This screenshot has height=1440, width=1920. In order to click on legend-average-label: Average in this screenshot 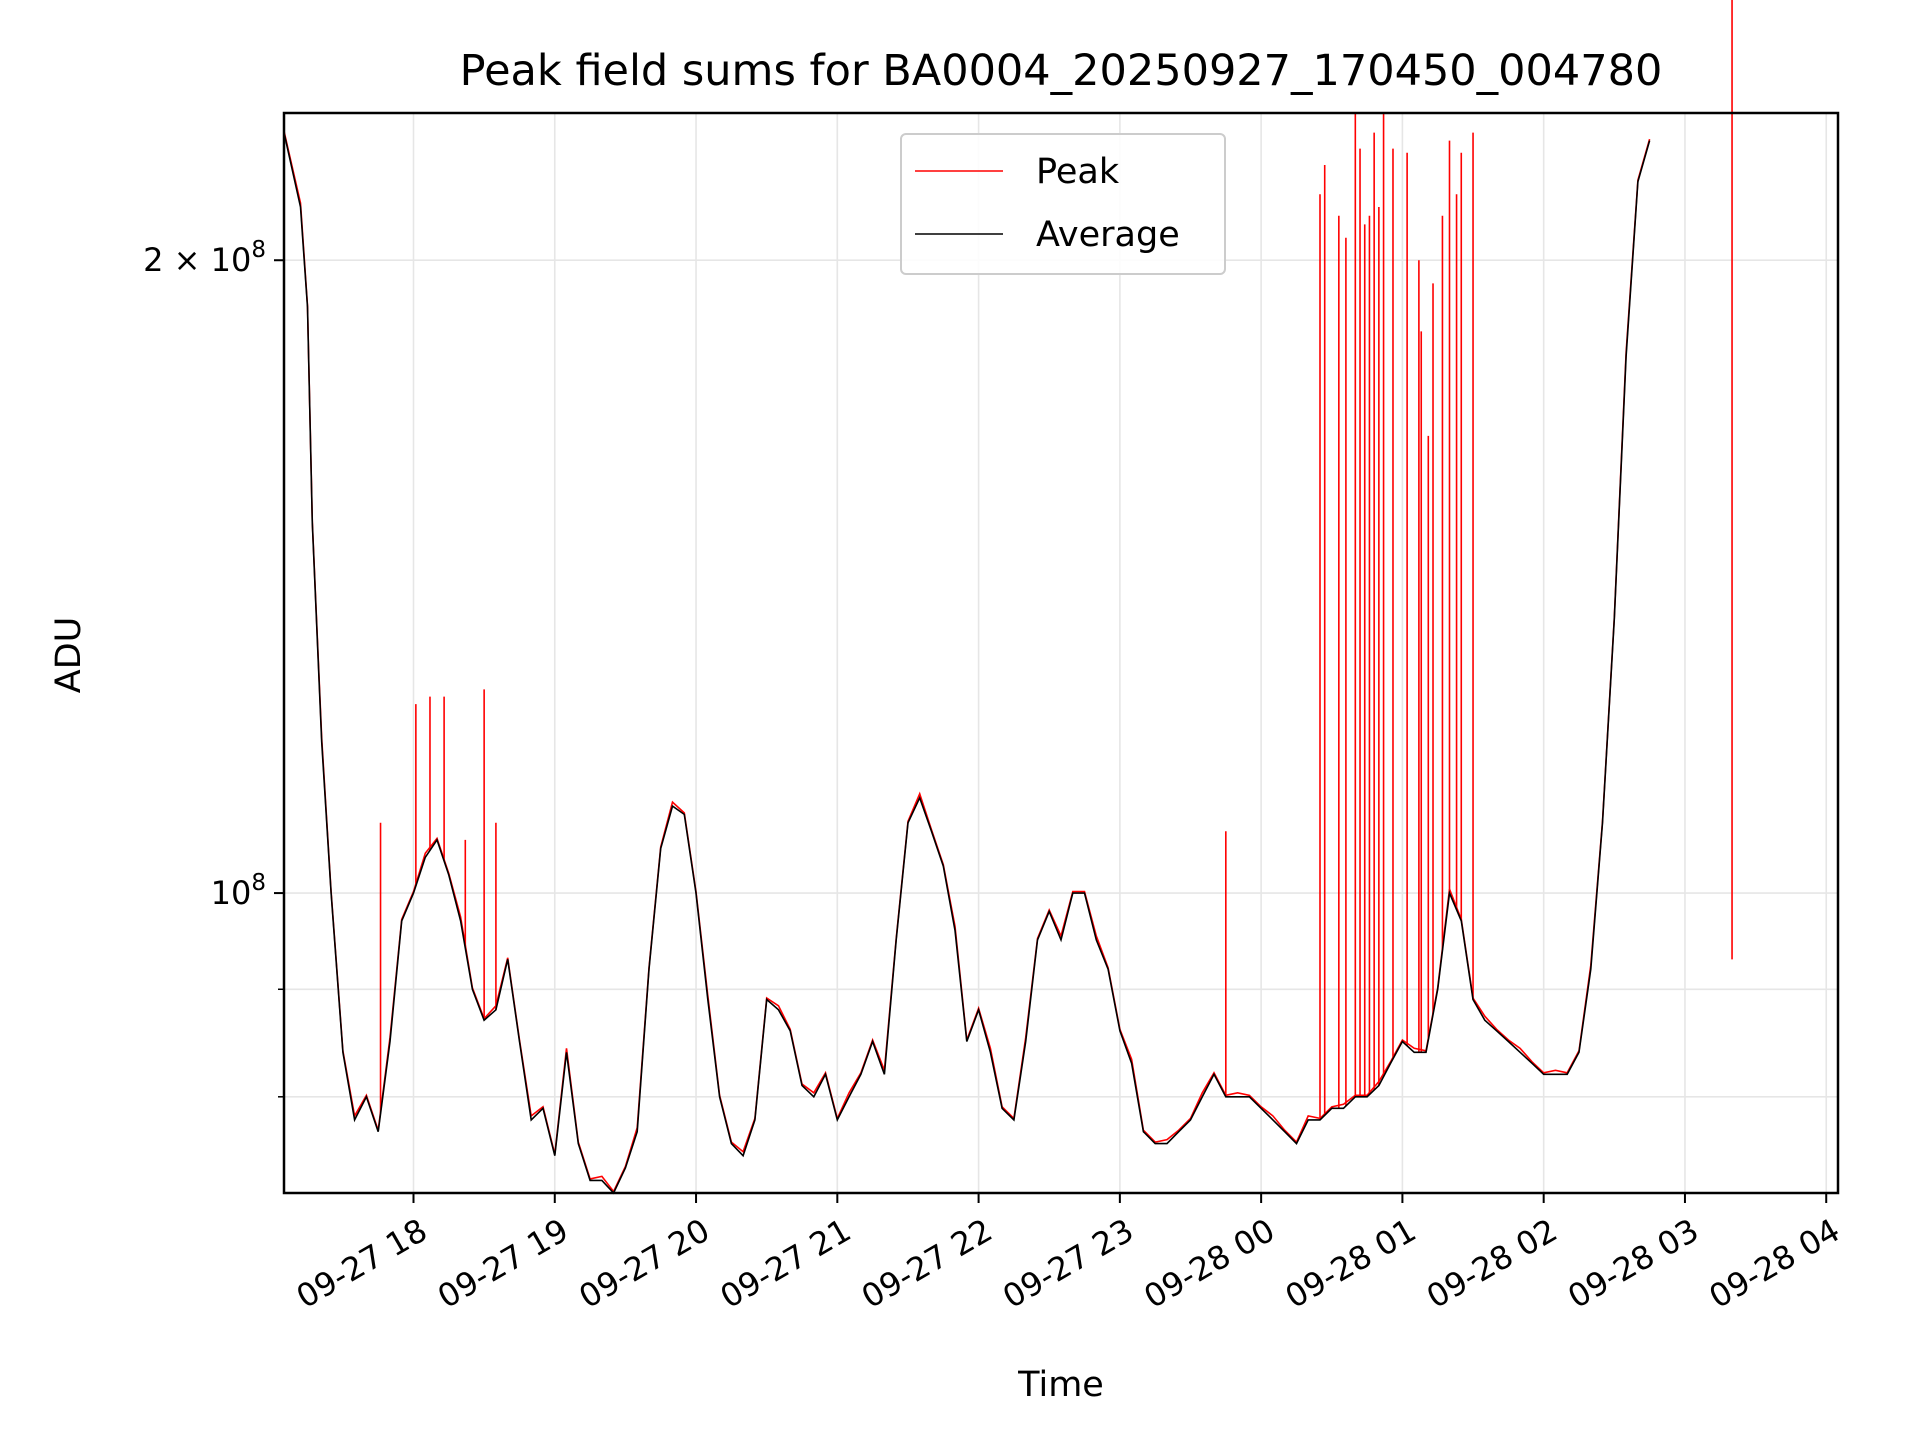, I will do `click(1108, 235)`.